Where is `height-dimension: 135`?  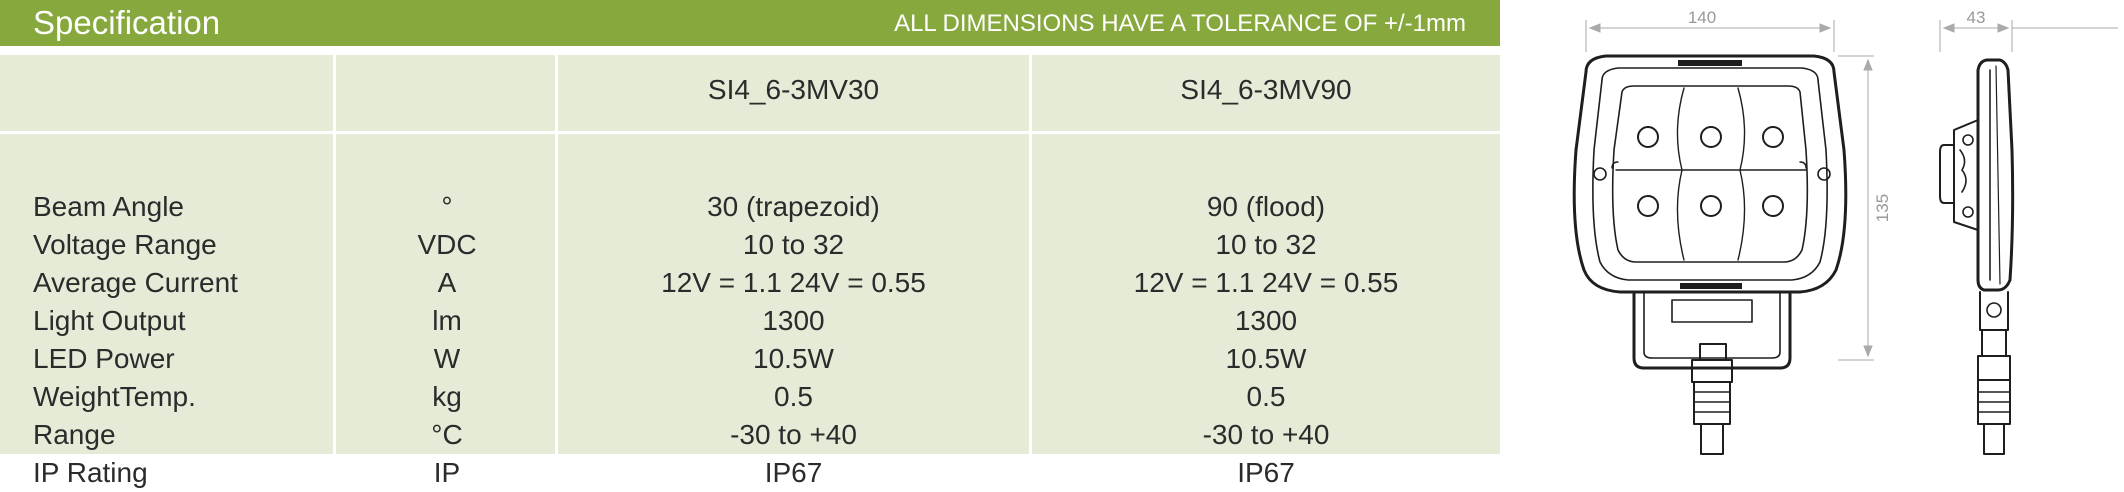 height-dimension: 135 is located at coordinates (1882, 208).